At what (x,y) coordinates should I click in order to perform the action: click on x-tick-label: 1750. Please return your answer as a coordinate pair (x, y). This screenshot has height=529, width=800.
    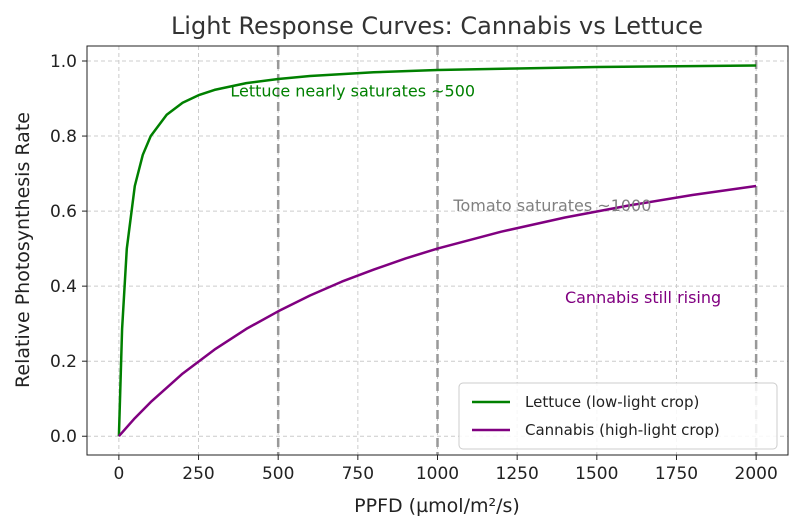
    Looking at the image, I should click on (676, 474).